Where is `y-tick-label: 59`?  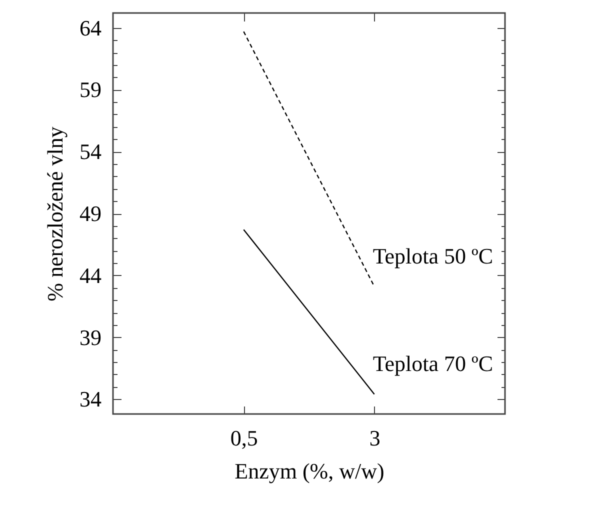
y-tick-label: 59 is located at coordinates (91, 89).